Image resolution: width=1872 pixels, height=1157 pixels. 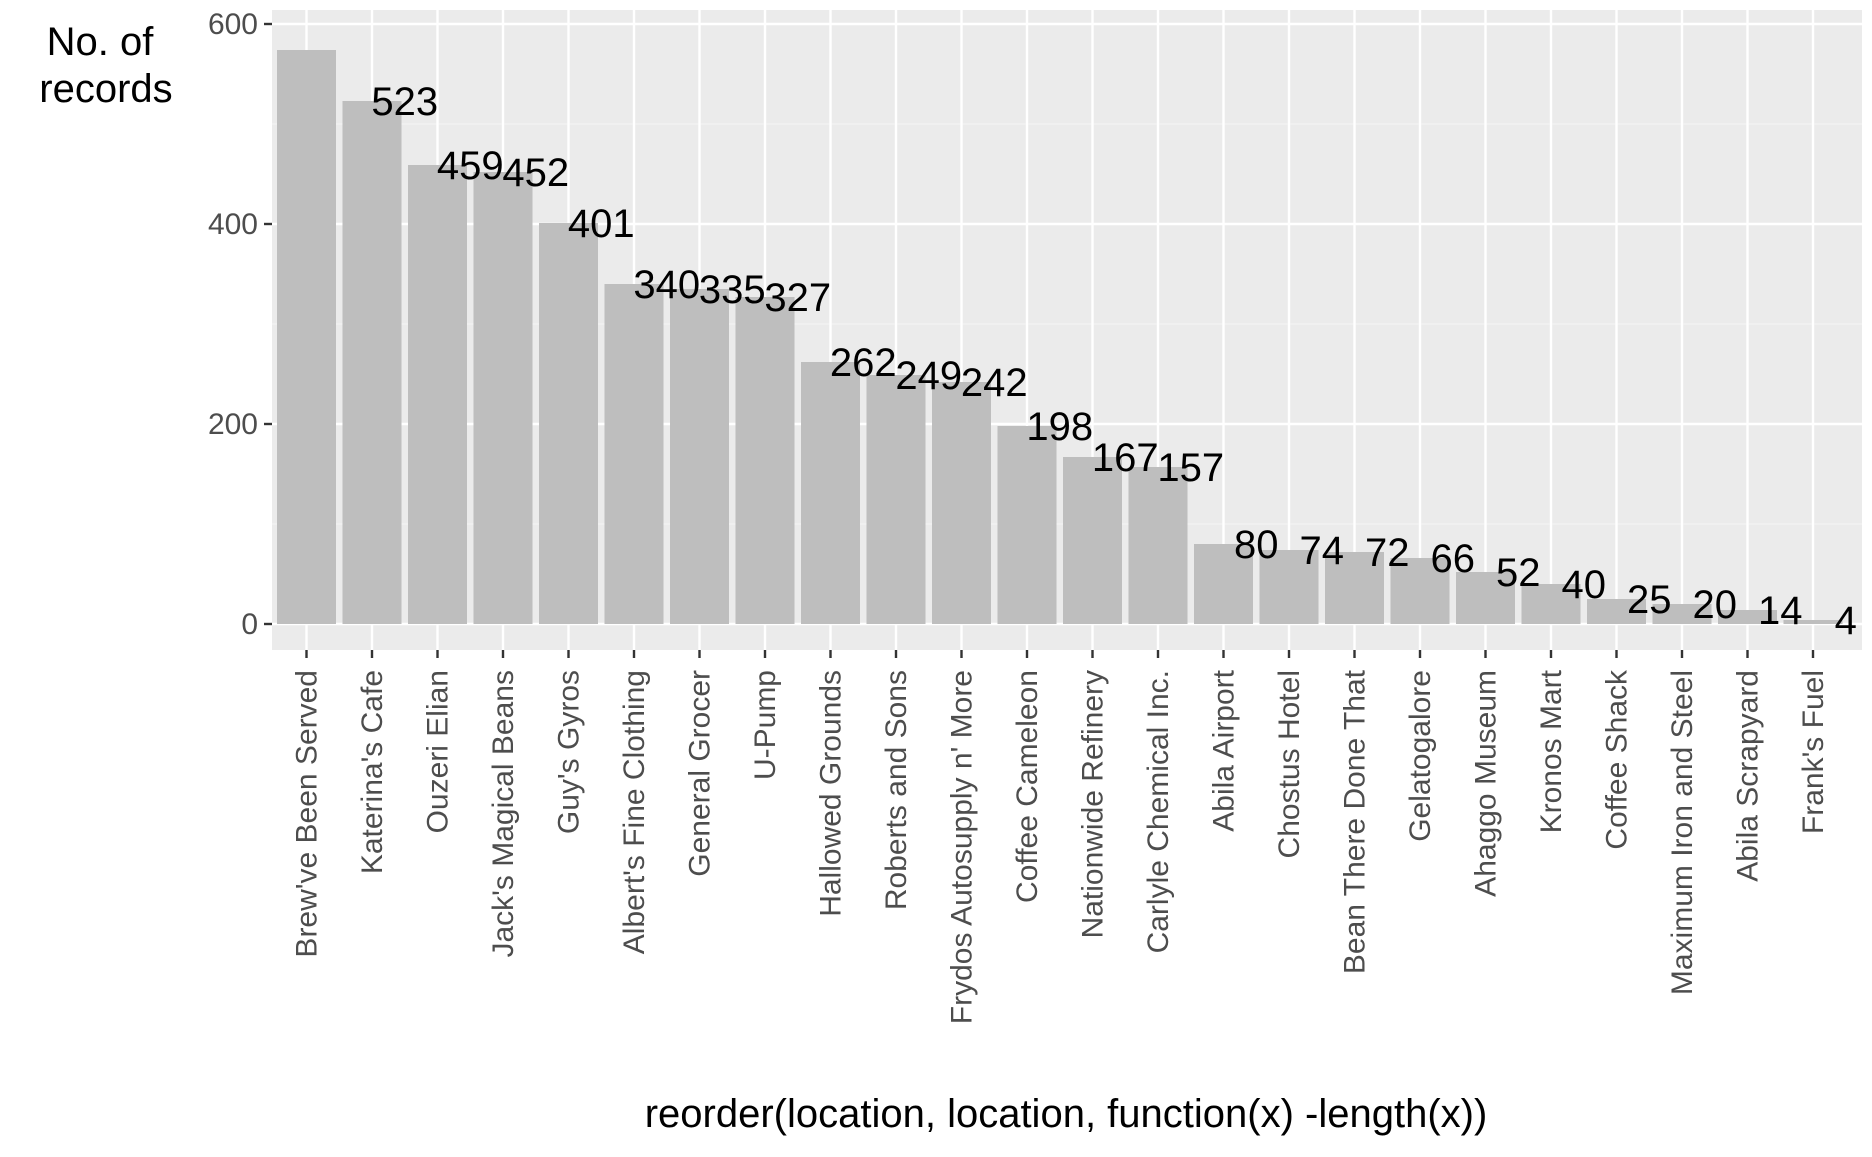 I want to click on x-tick-label: Nationwide Refinery, so click(x=1093, y=804).